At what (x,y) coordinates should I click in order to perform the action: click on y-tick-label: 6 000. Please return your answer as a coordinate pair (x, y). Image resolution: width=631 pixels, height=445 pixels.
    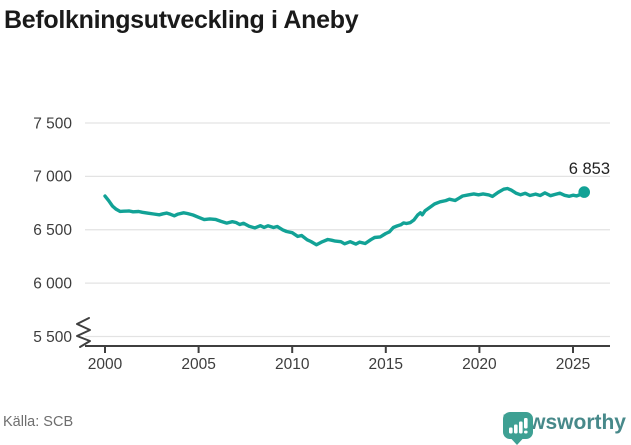
    Looking at the image, I should click on (52, 283).